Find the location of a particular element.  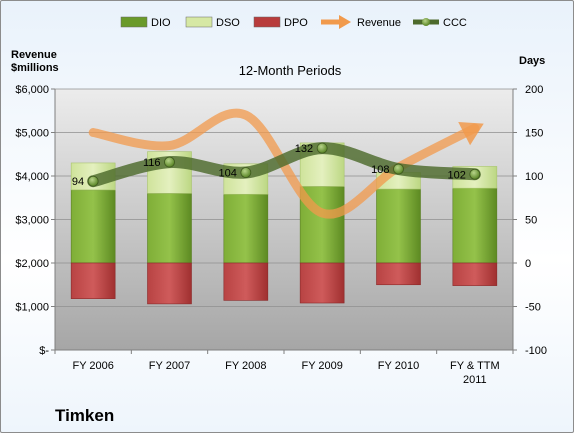

right-tick-label: 150 is located at coordinates (534, 134).